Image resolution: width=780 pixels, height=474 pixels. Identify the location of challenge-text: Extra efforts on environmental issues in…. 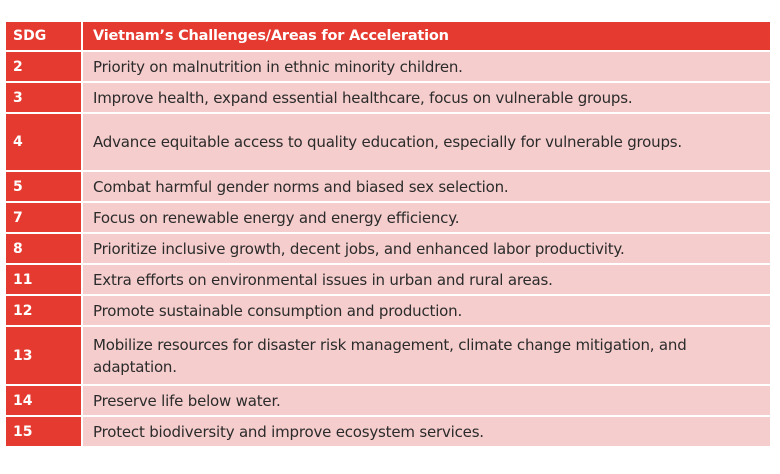
(426, 279).